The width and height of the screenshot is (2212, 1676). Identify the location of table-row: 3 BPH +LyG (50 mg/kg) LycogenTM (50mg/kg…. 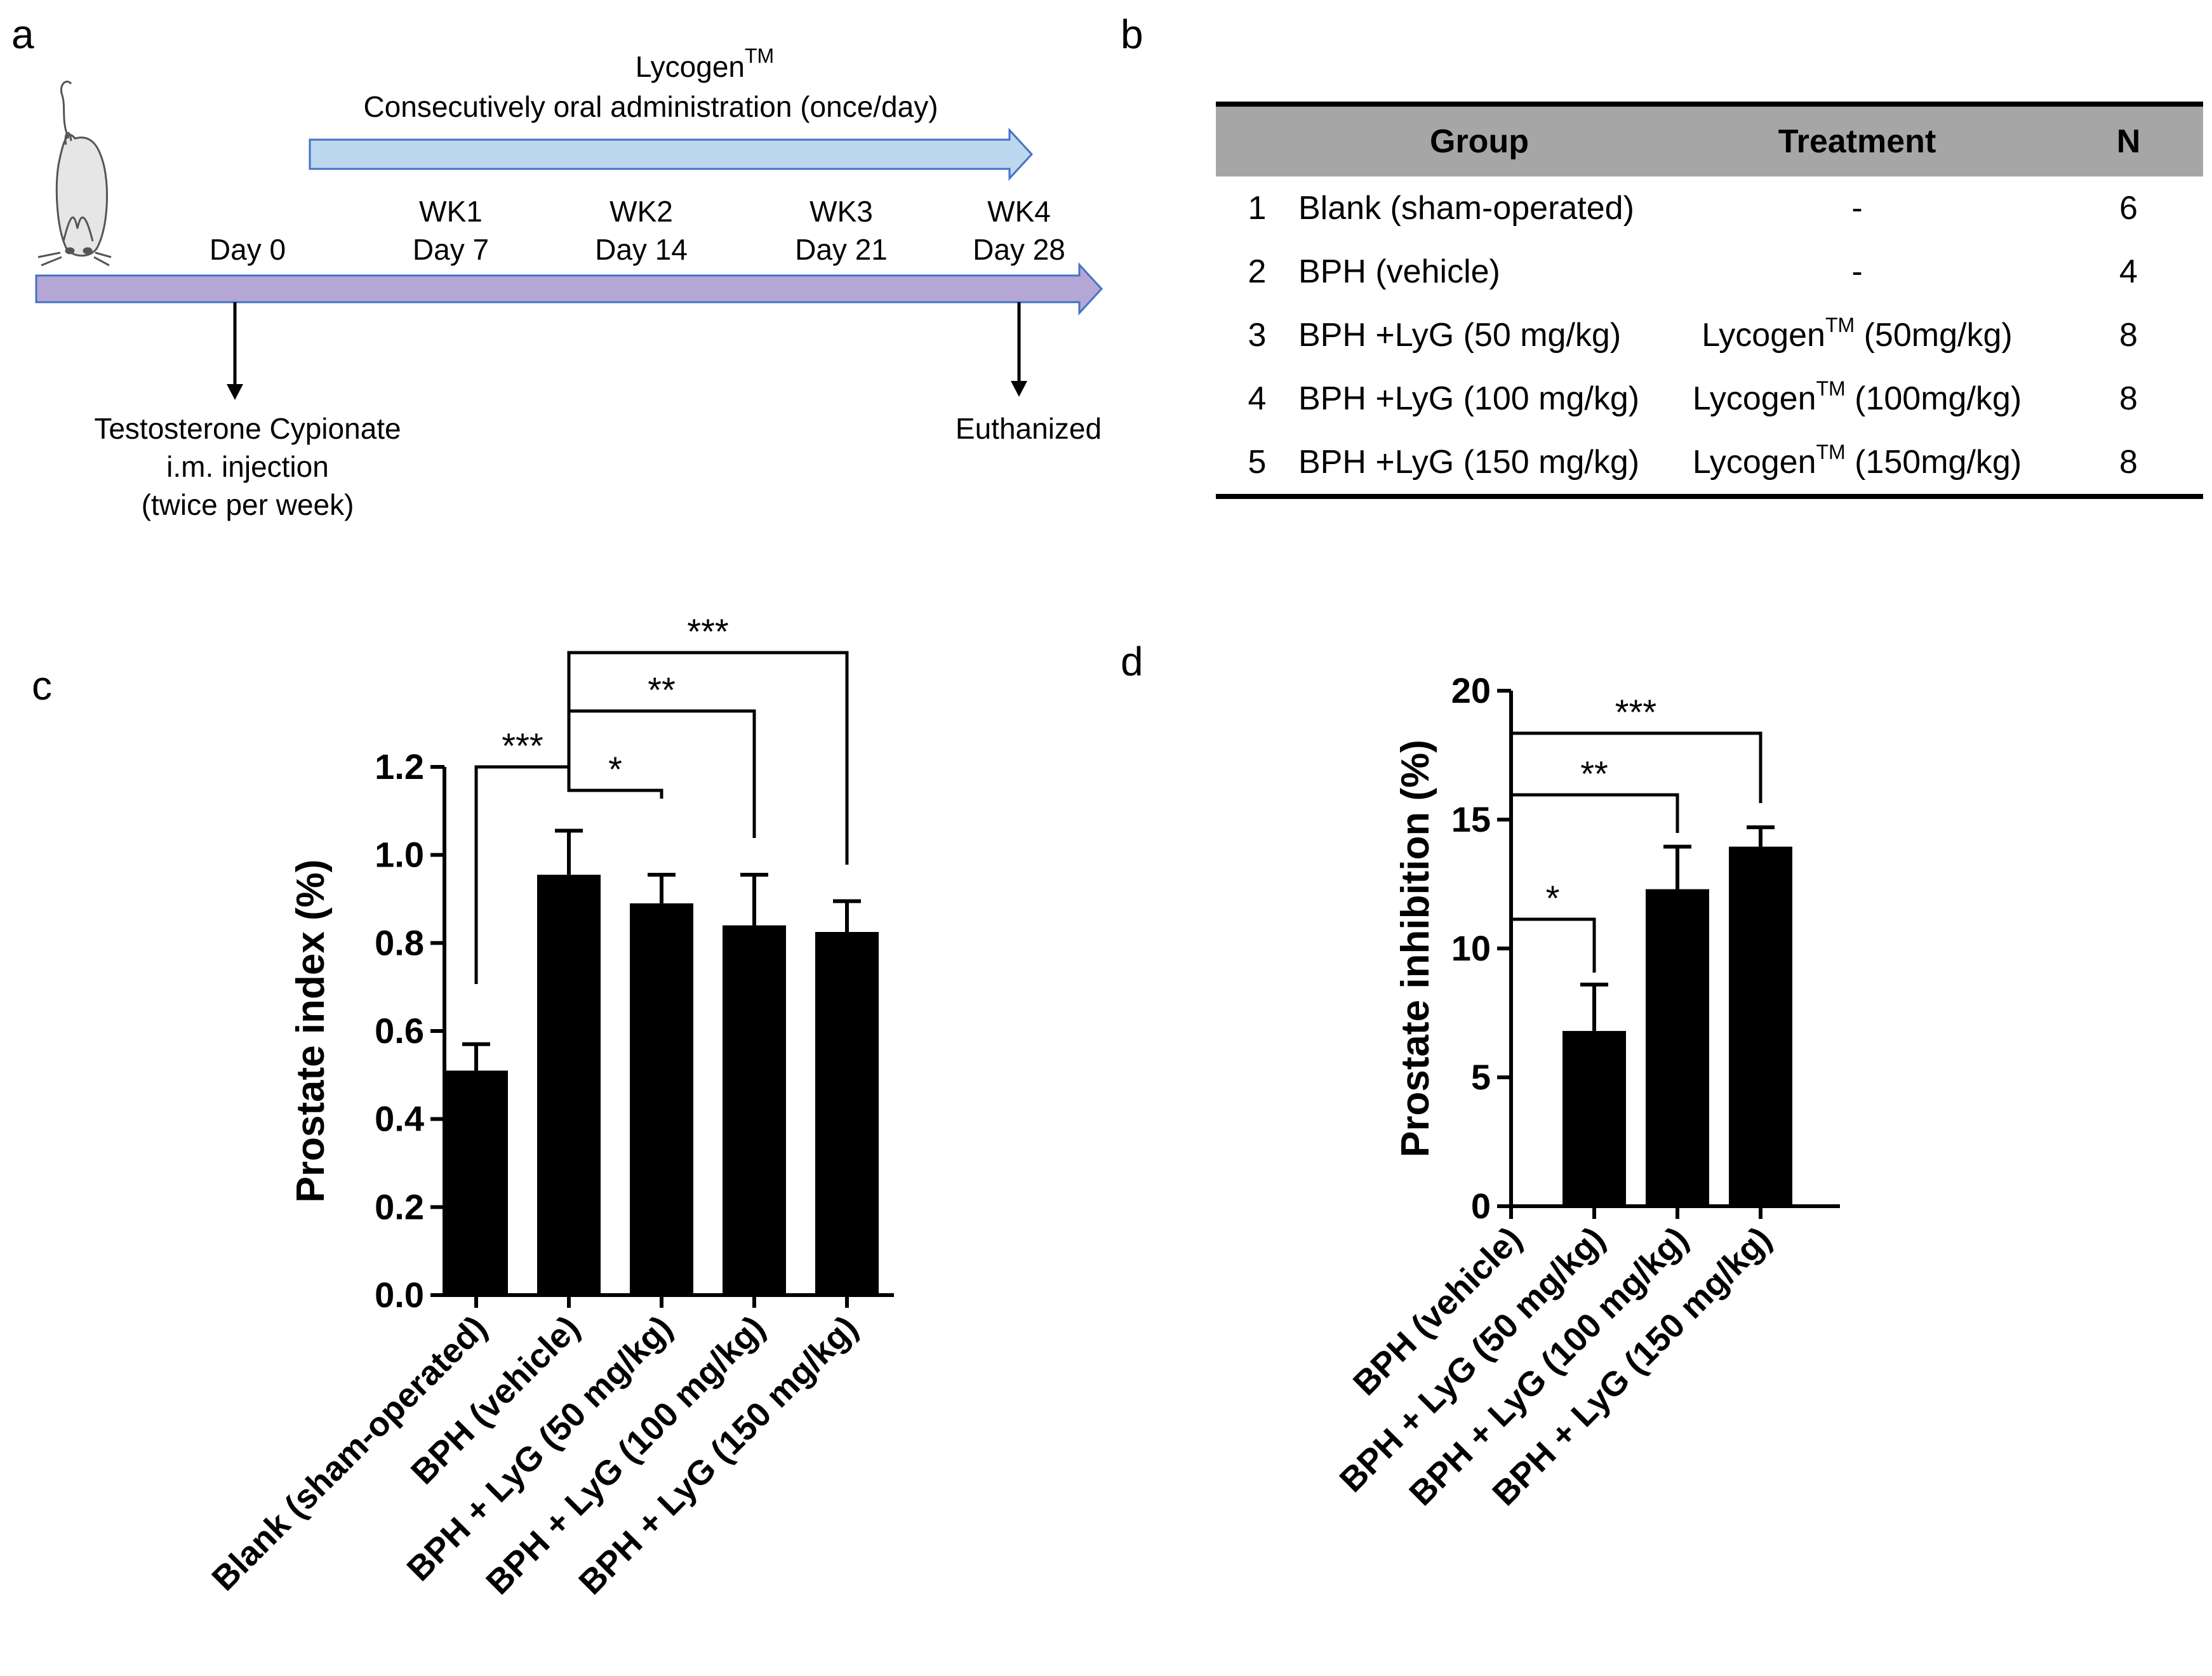
(1709, 335).